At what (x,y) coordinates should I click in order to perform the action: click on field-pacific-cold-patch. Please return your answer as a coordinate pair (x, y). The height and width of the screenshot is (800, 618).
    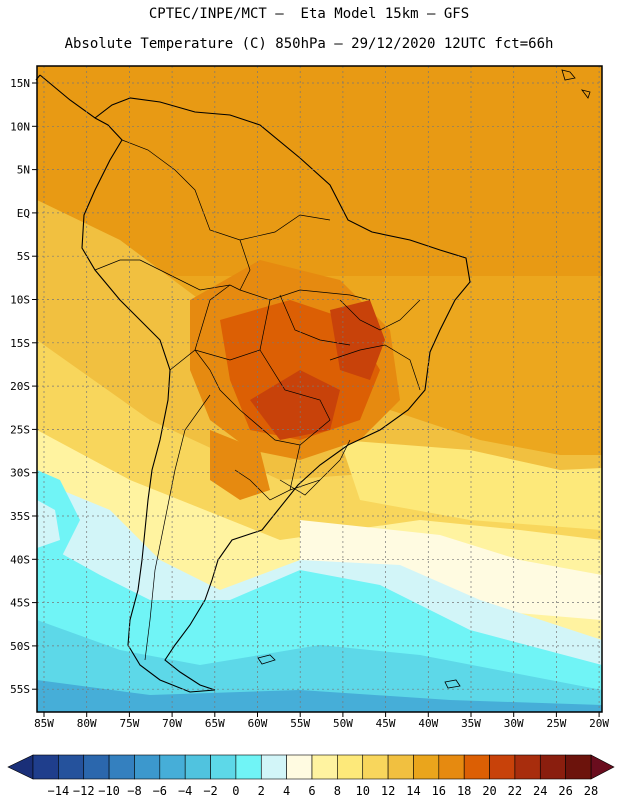
    Looking at the image, I should click on (58, 520).